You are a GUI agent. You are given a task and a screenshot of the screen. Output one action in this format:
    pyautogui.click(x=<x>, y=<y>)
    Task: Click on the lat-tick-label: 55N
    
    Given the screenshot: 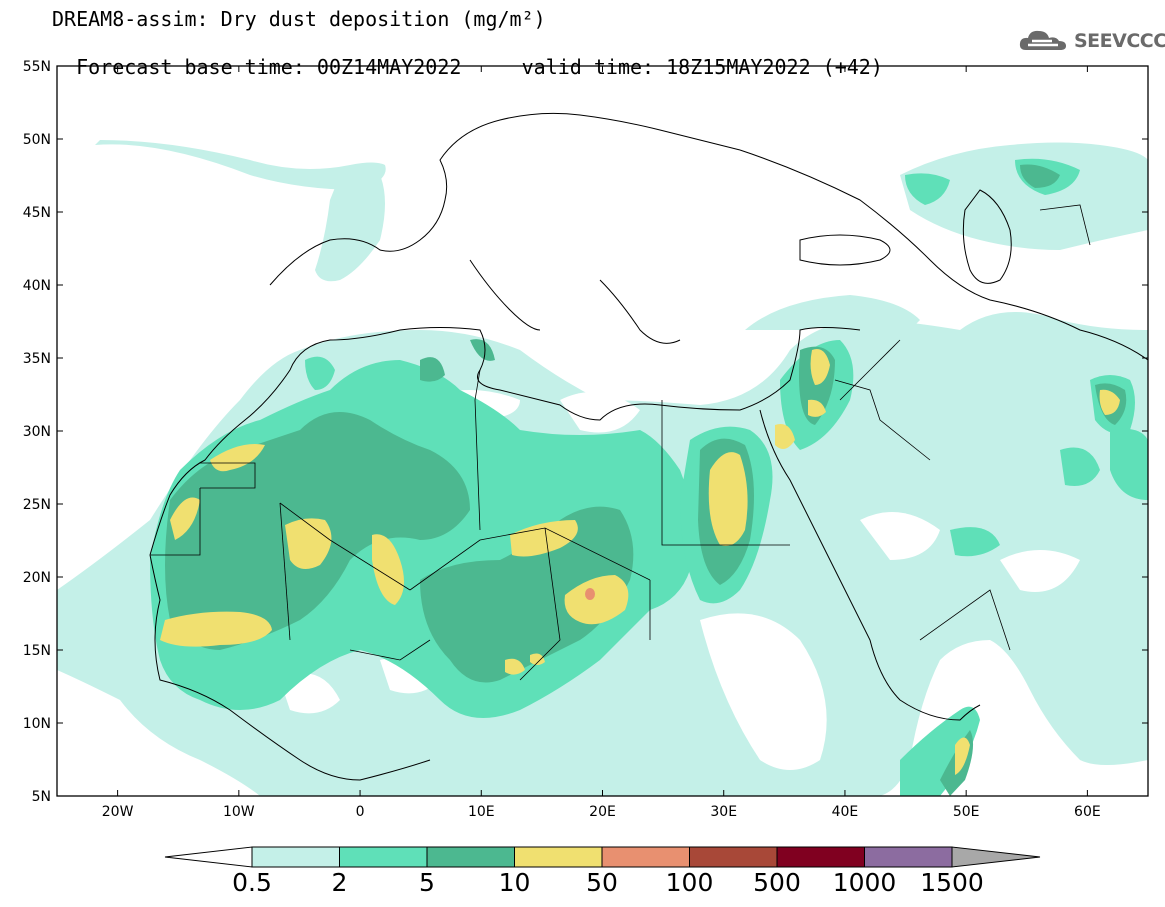 What is the action you would take?
    pyautogui.click(x=37, y=67)
    